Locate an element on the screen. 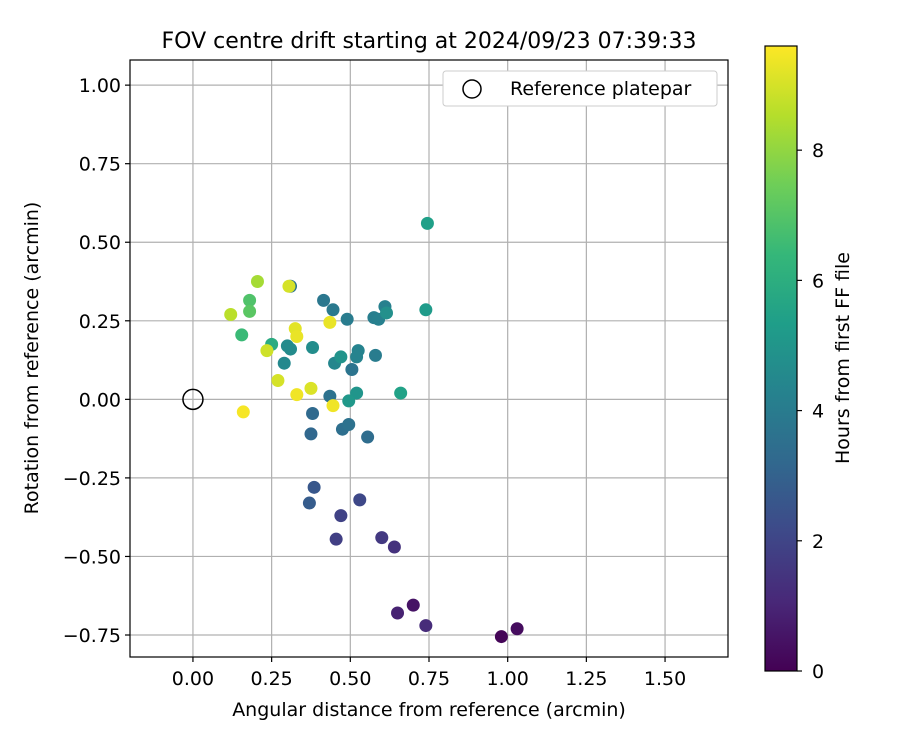  y-tick-label: 0.50 is located at coordinates (100, 243).